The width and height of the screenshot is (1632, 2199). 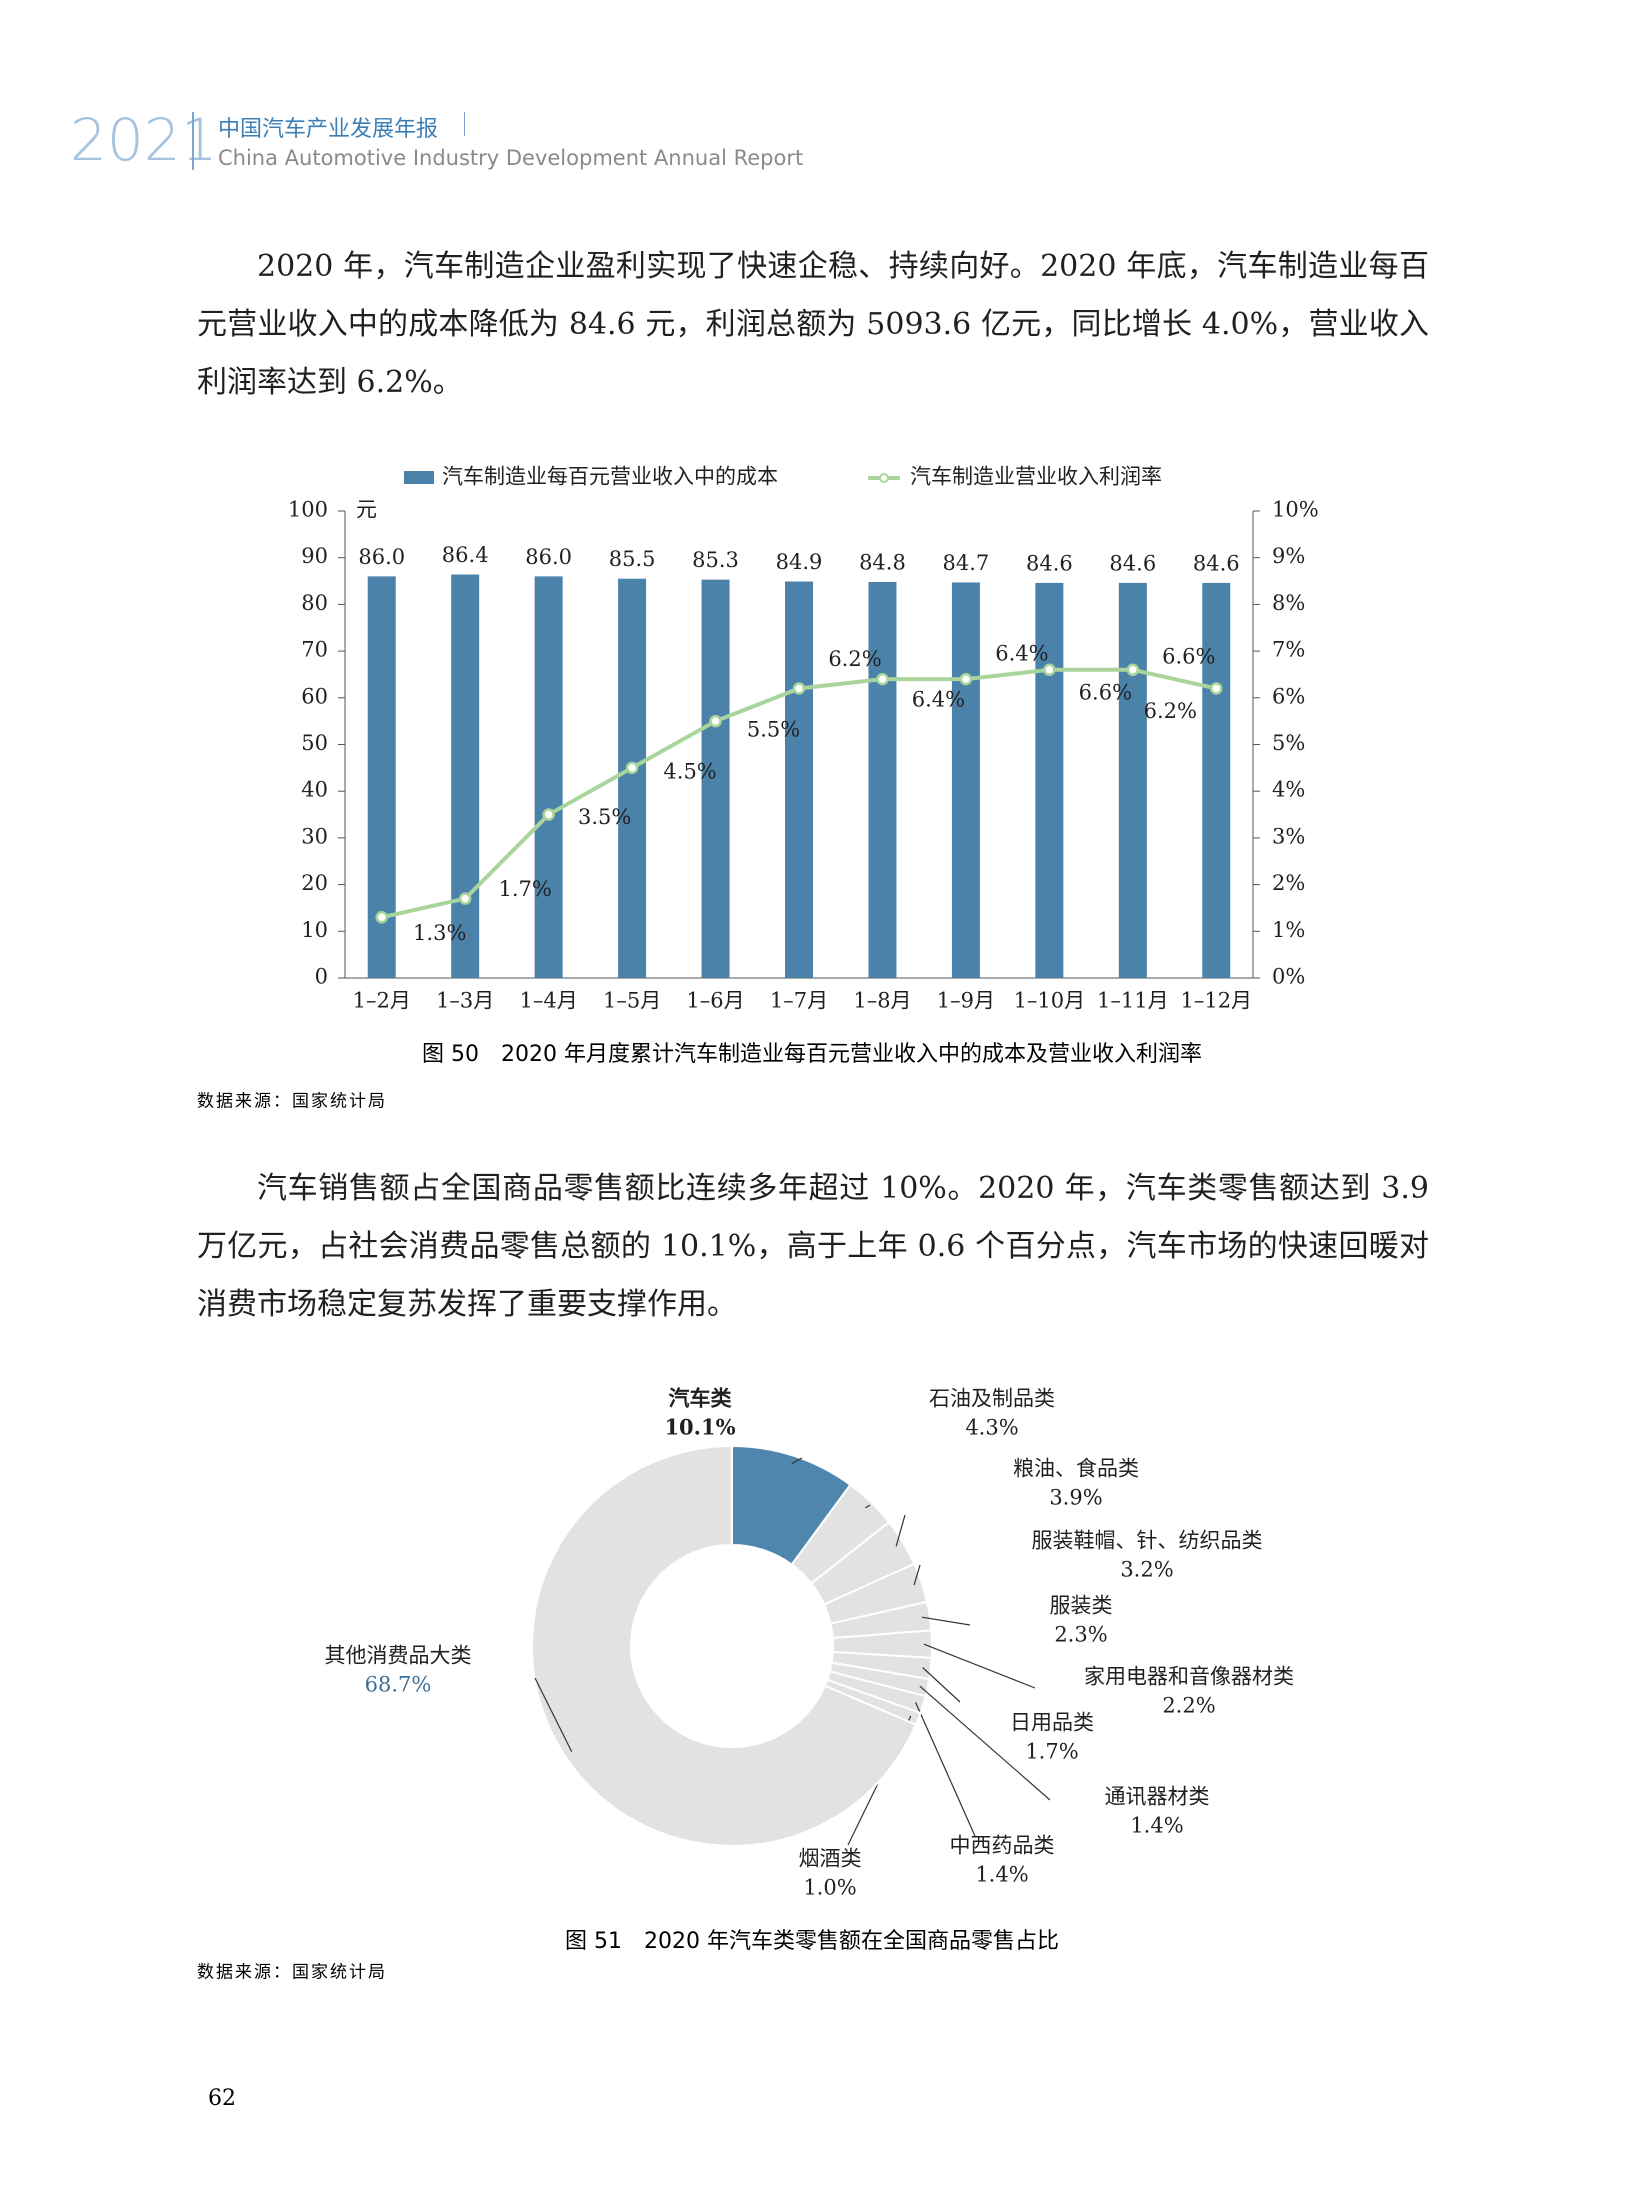 What do you see at coordinates (799, 562) in the screenshot?
I see `bar-value-label: 84.9` at bounding box center [799, 562].